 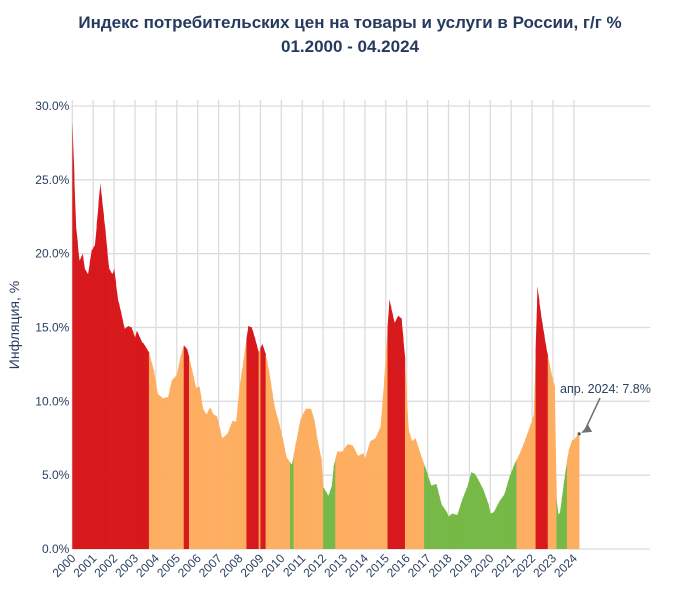 I want to click on y-tick-label: 25.0%, so click(x=52, y=180).